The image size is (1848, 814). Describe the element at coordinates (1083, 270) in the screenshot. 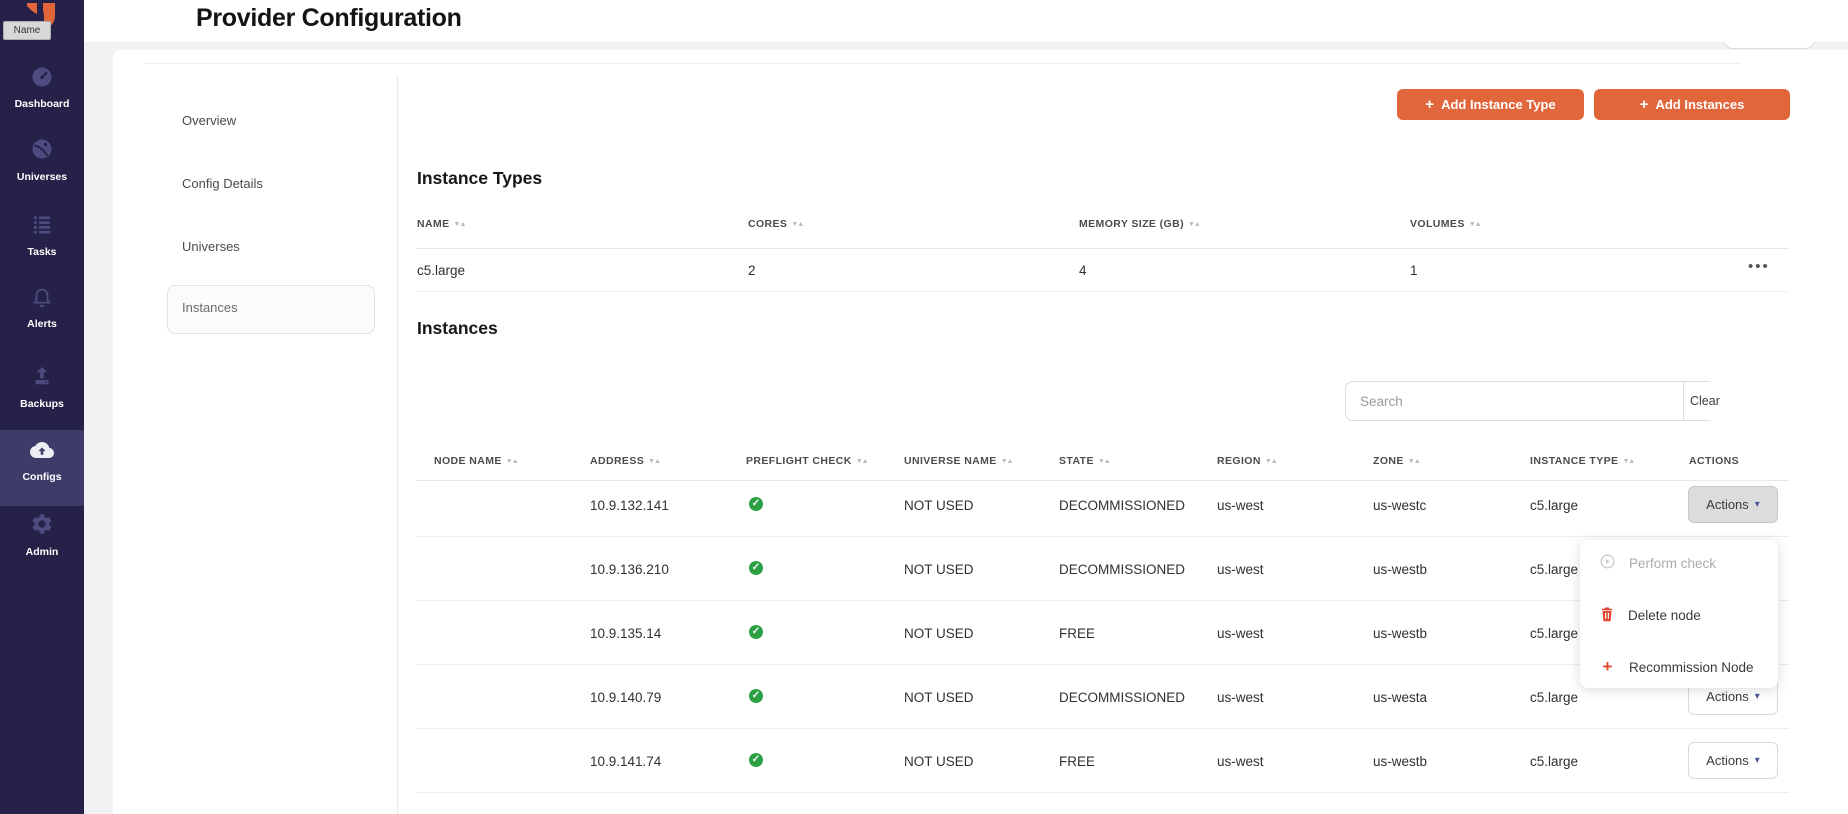

I see `cell-memory: 4` at that location.